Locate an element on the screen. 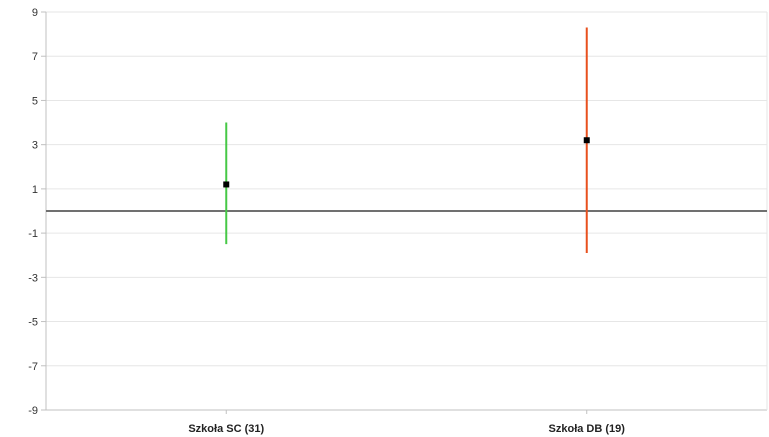  y-tick-label: 7 is located at coordinates (35, 57).